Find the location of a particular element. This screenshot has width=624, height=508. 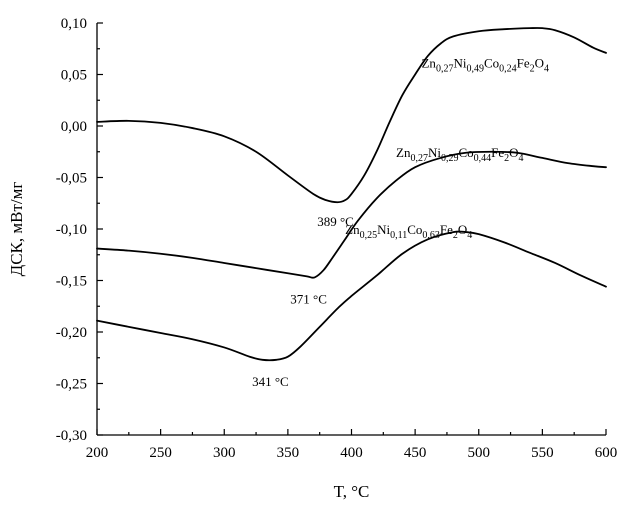

x-tick-label: 450 is located at coordinates (415, 453).